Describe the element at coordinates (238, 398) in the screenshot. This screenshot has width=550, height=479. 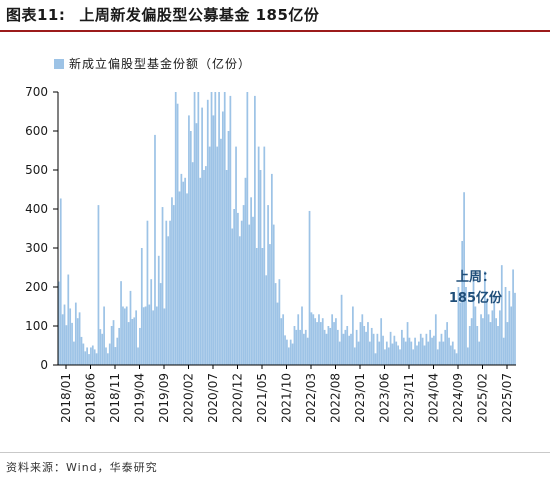
I see `x-tick-label: 2020/12` at that location.